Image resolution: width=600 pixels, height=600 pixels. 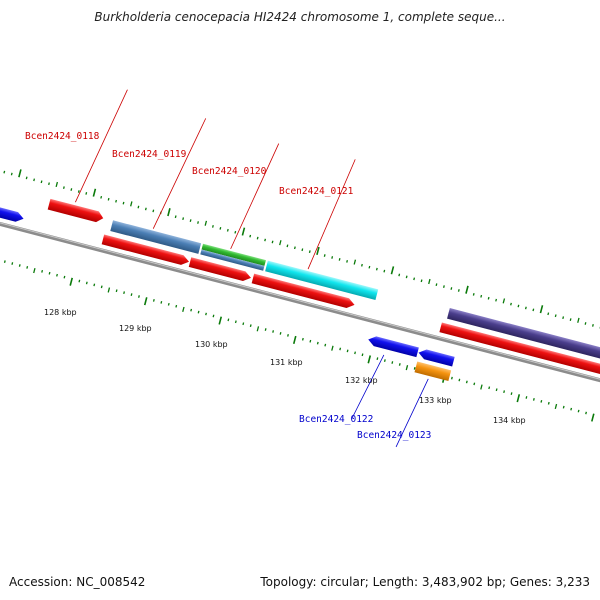 I want to click on reverse-cds-track, so click(x=411, y=358).